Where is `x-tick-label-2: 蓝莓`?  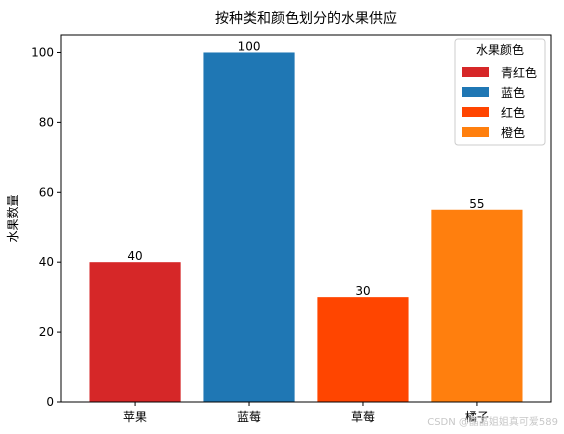 x-tick-label-2: 蓝莓 is located at coordinates (249, 417).